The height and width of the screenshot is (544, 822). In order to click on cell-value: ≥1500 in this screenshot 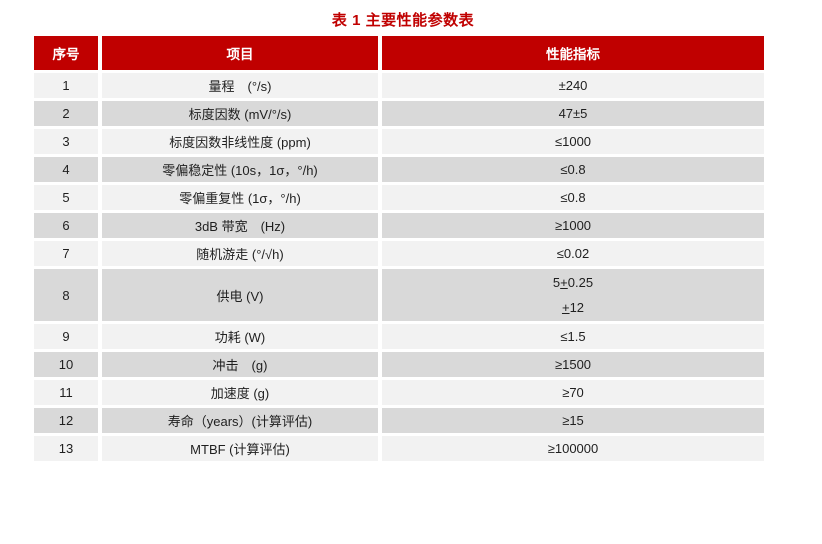, I will do `click(573, 364)`.